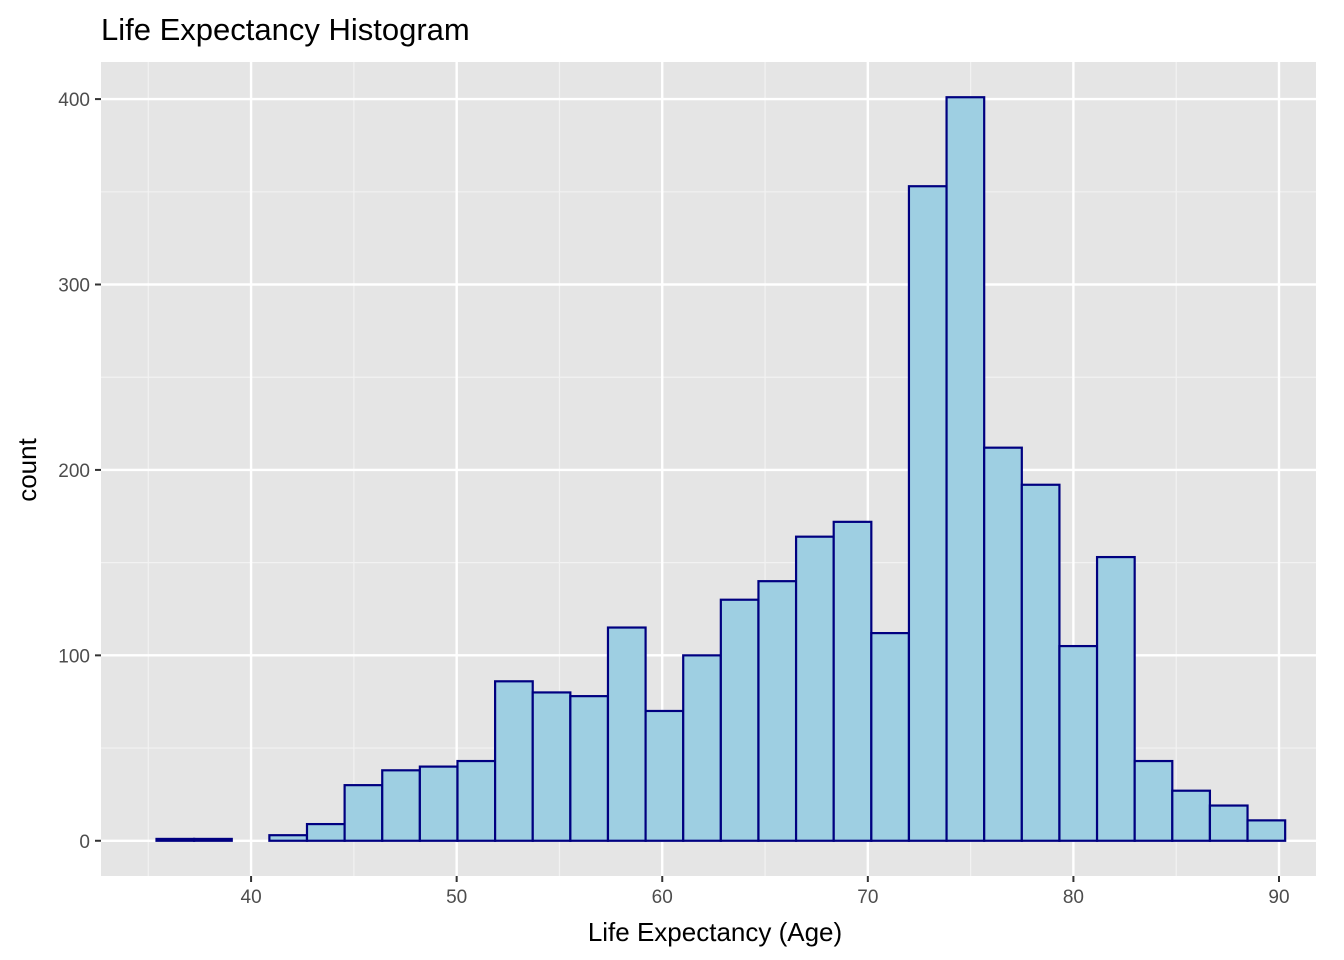 The width and height of the screenshot is (1344, 960). I want to click on x-tick-label: 40, so click(251, 897).